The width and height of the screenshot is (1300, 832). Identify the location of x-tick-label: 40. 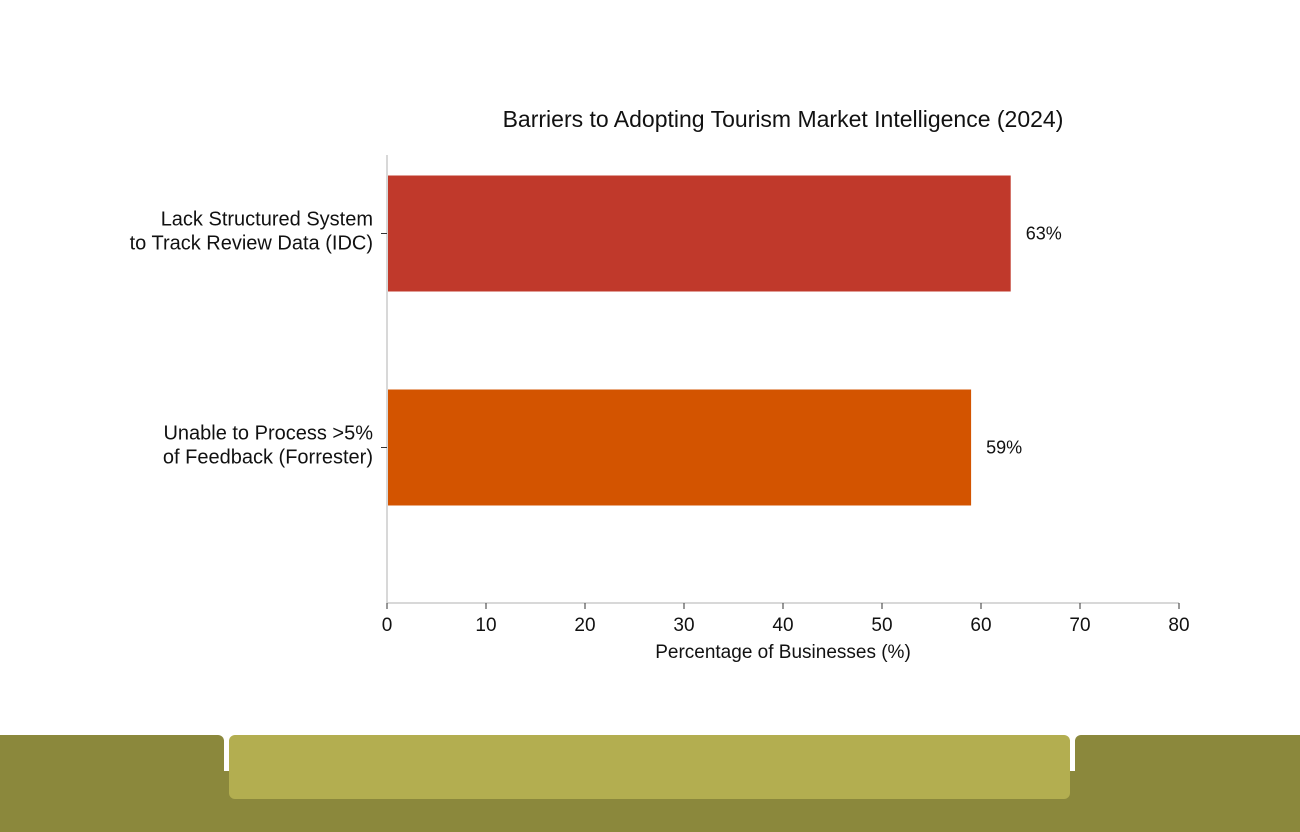
(782, 625).